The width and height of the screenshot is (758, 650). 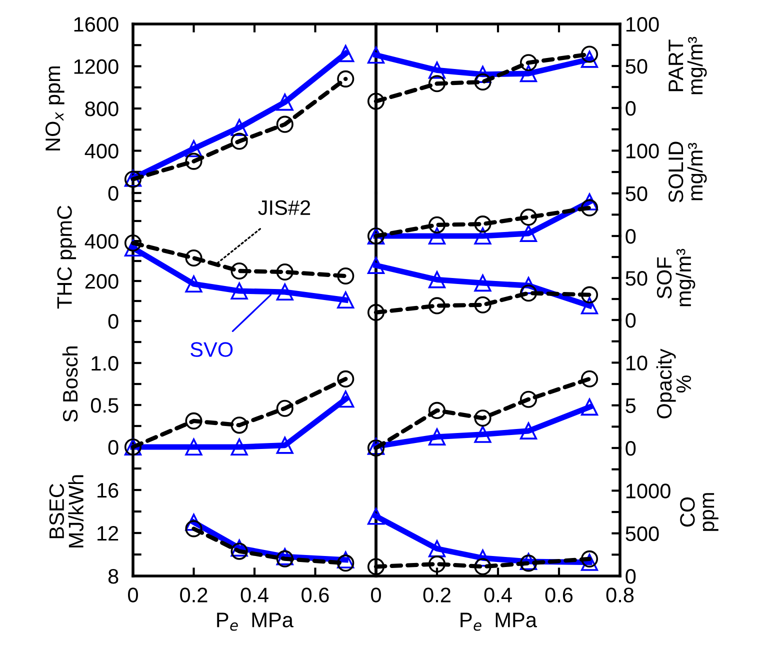 I want to click on y-tick-label: 1600, so click(x=96, y=24).